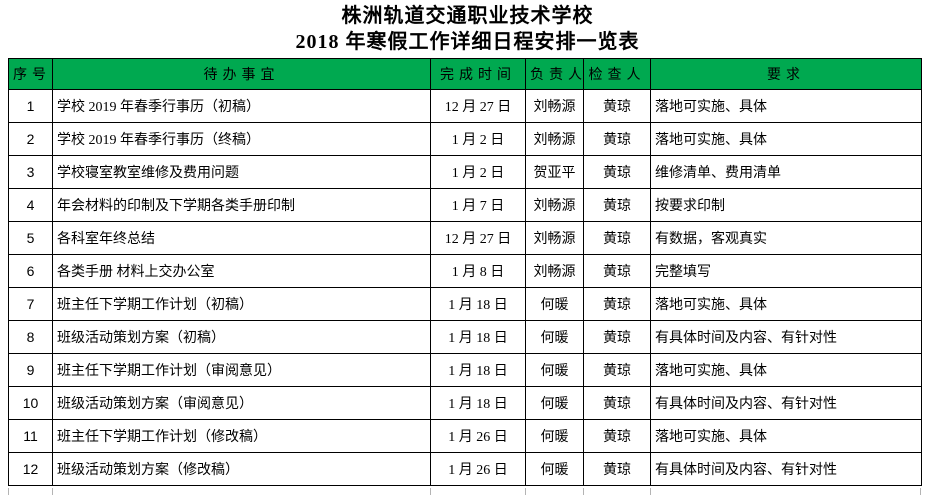  I want to click on table-row: 3 学校寝室教室维修及费用问题 1 月 2 日 贺亚平 黄琼 维修清单、费用清单, so click(465, 172).